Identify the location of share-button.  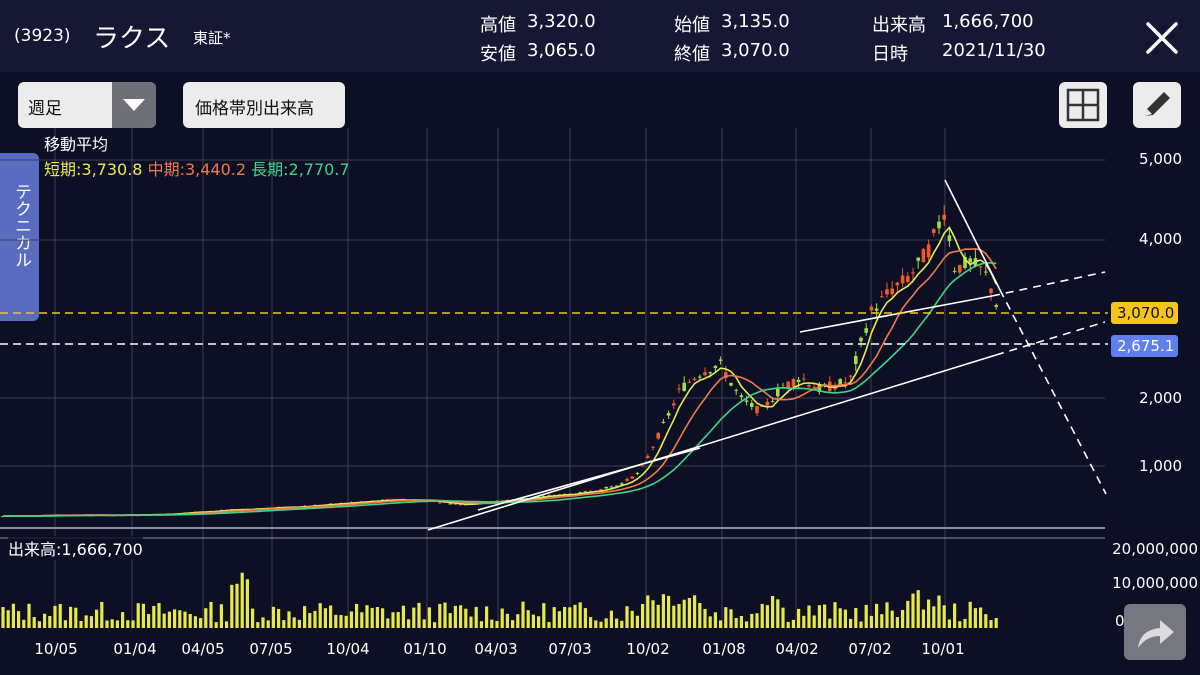
(1155, 632).